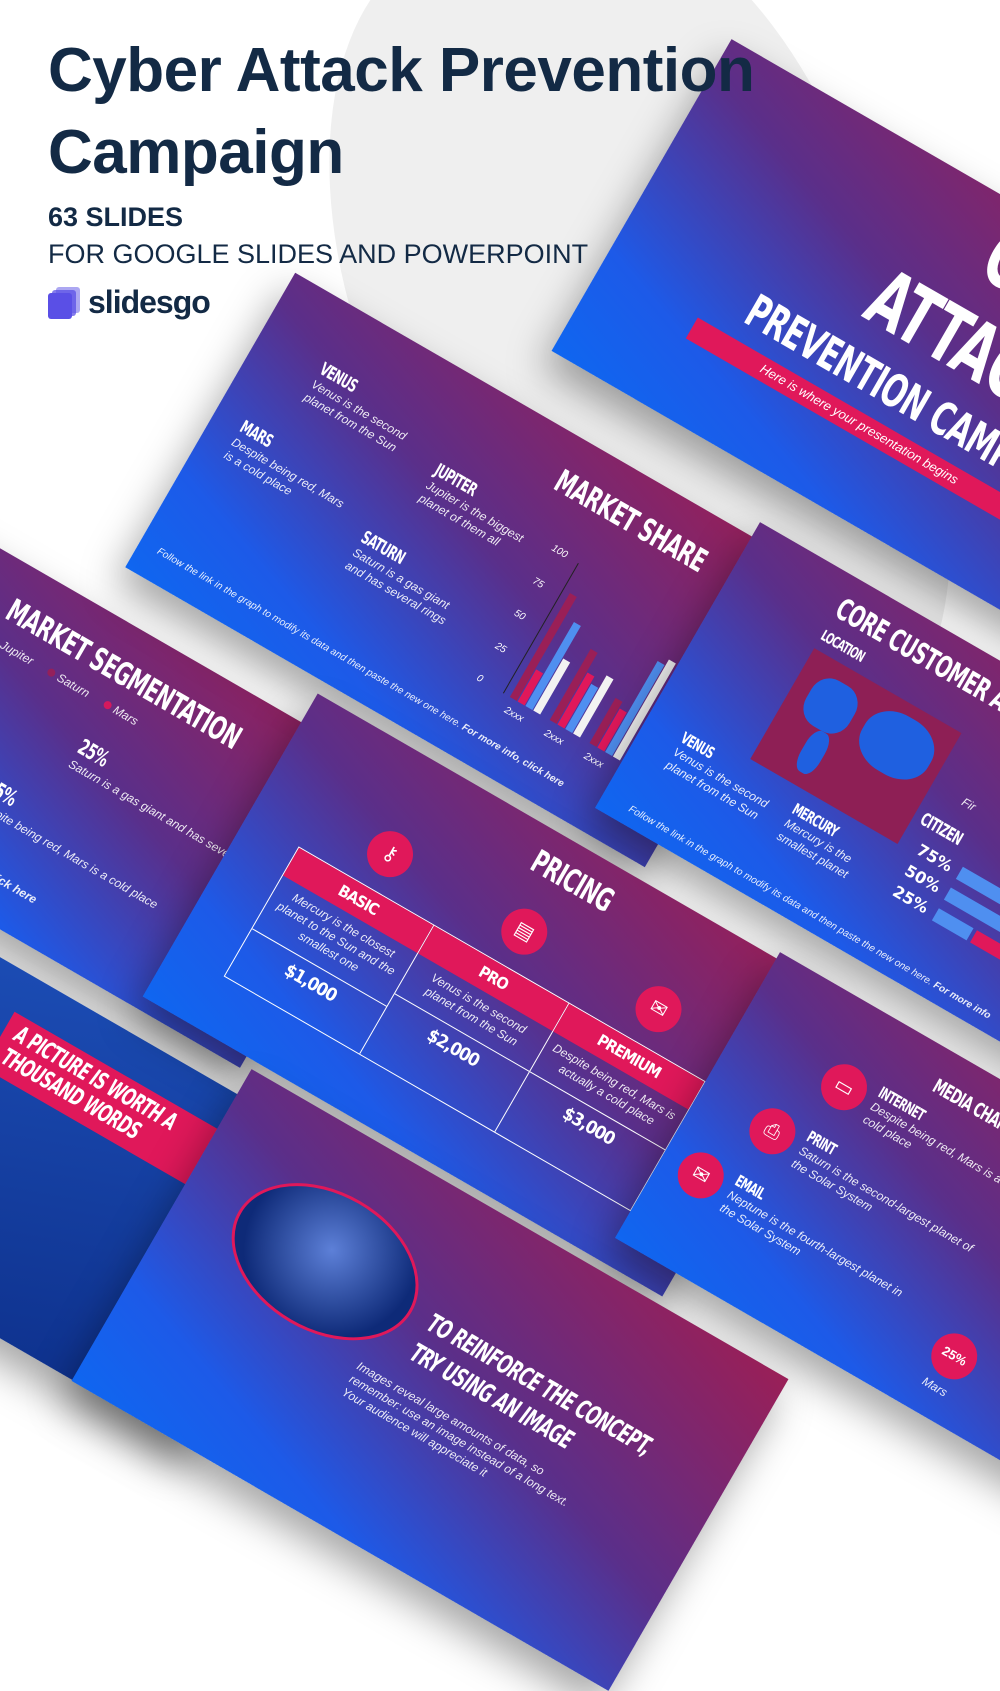 This screenshot has width=1000, height=1691. Describe the element at coordinates (501, 648) in the screenshot. I see `y-tick-label: 25` at that location.